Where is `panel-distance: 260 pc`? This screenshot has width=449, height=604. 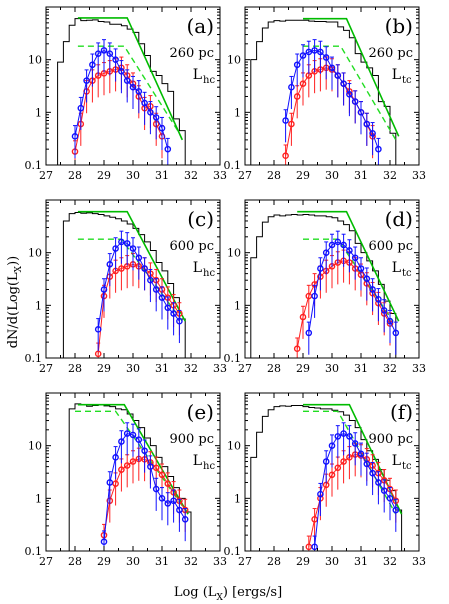 panel-distance: 260 pc is located at coordinates (390, 53).